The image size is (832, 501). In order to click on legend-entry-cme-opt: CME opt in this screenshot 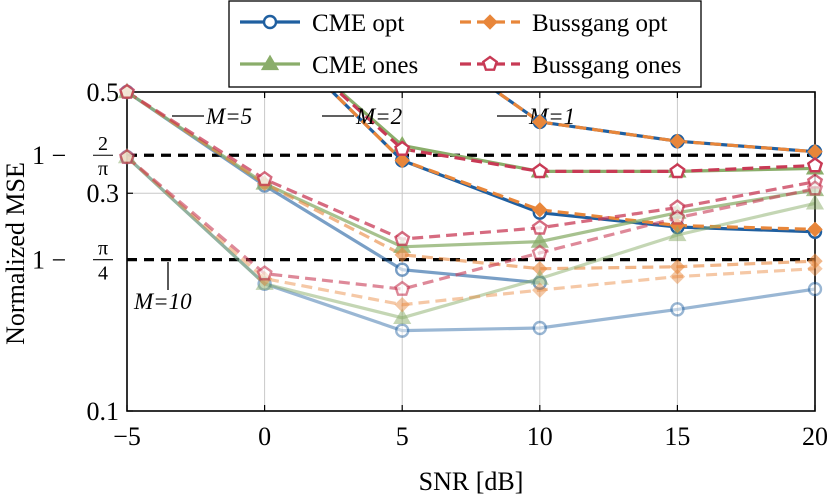, I will do `click(322, 23)`.